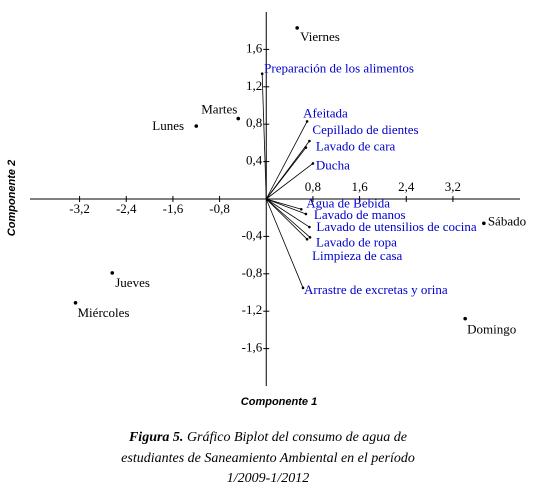 This screenshot has width=536, height=491. Describe the element at coordinates (339, 68) in the screenshot. I see `vector-label: Preparación de los alimentos` at that location.